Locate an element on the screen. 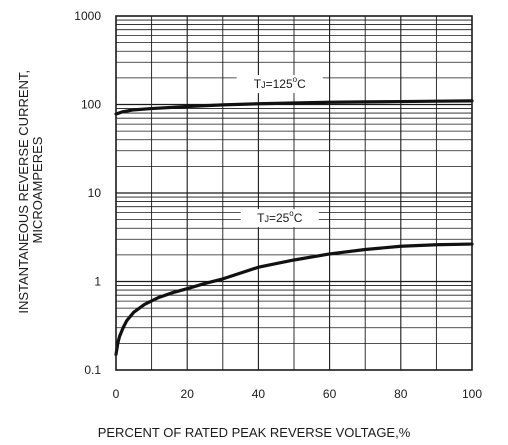  x-tick-label: 60 is located at coordinates (330, 394).